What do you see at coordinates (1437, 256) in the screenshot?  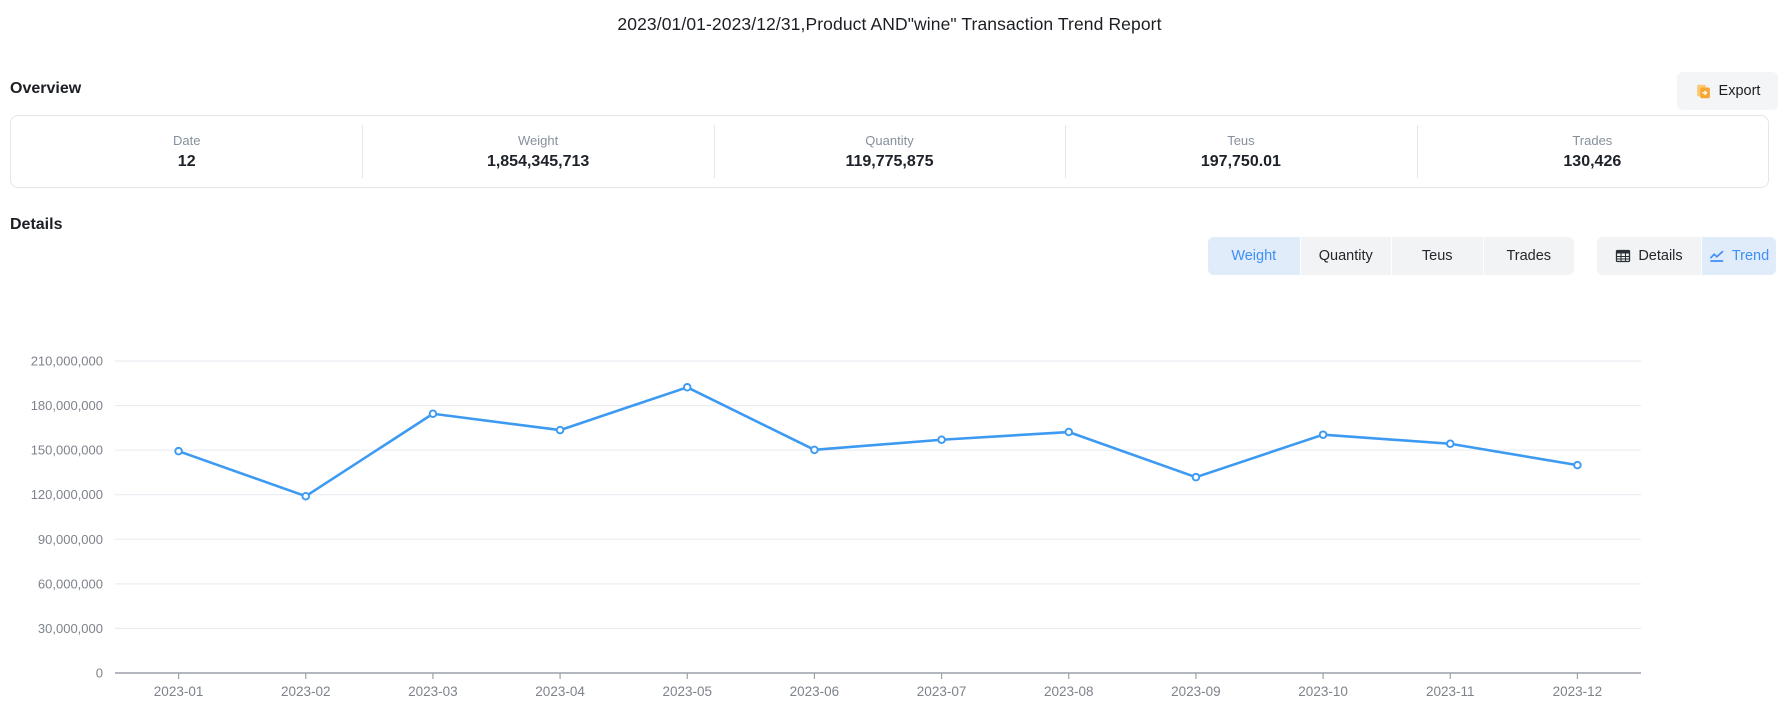 I see `tab-teus: Teus` at bounding box center [1437, 256].